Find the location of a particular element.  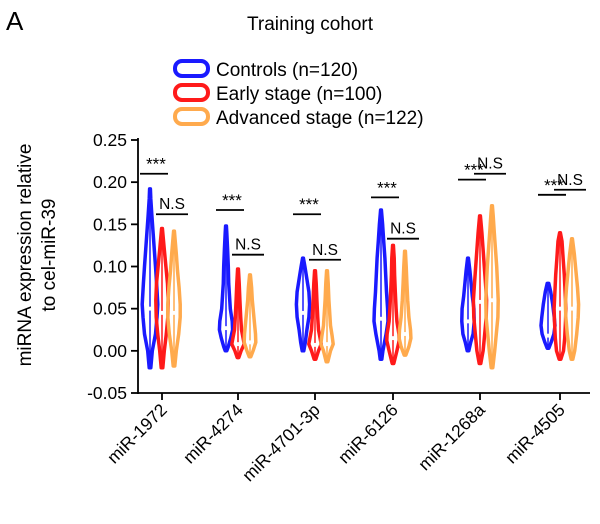

x-tick-label: miR-1268a is located at coordinates (451, 437).